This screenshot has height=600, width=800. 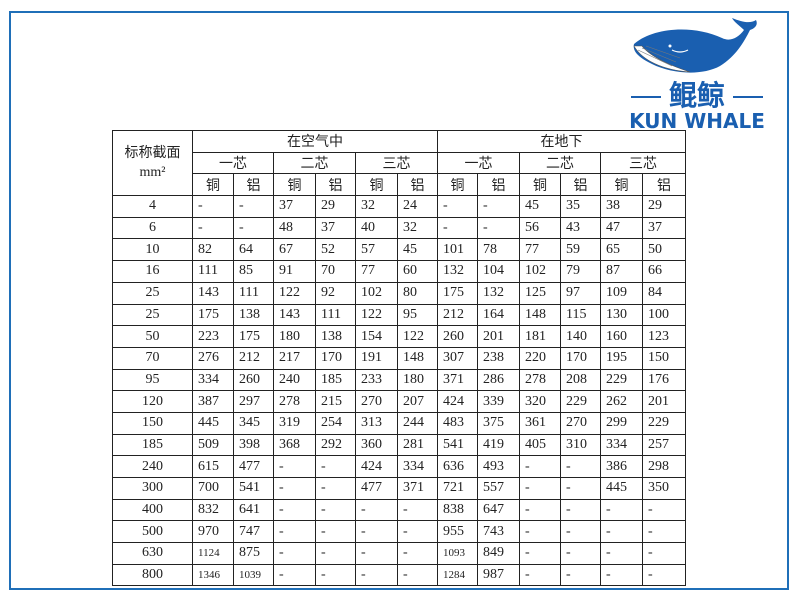 I want to click on header-group: 在空气中, so click(x=315, y=141).